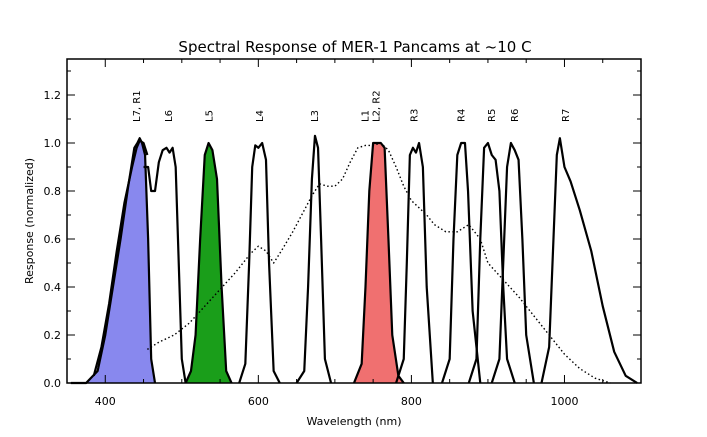 The width and height of the screenshot is (707, 437). What do you see at coordinates (260, 116) in the screenshot?
I see `filter-label-l4: L4` at bounding box center [260, 116].